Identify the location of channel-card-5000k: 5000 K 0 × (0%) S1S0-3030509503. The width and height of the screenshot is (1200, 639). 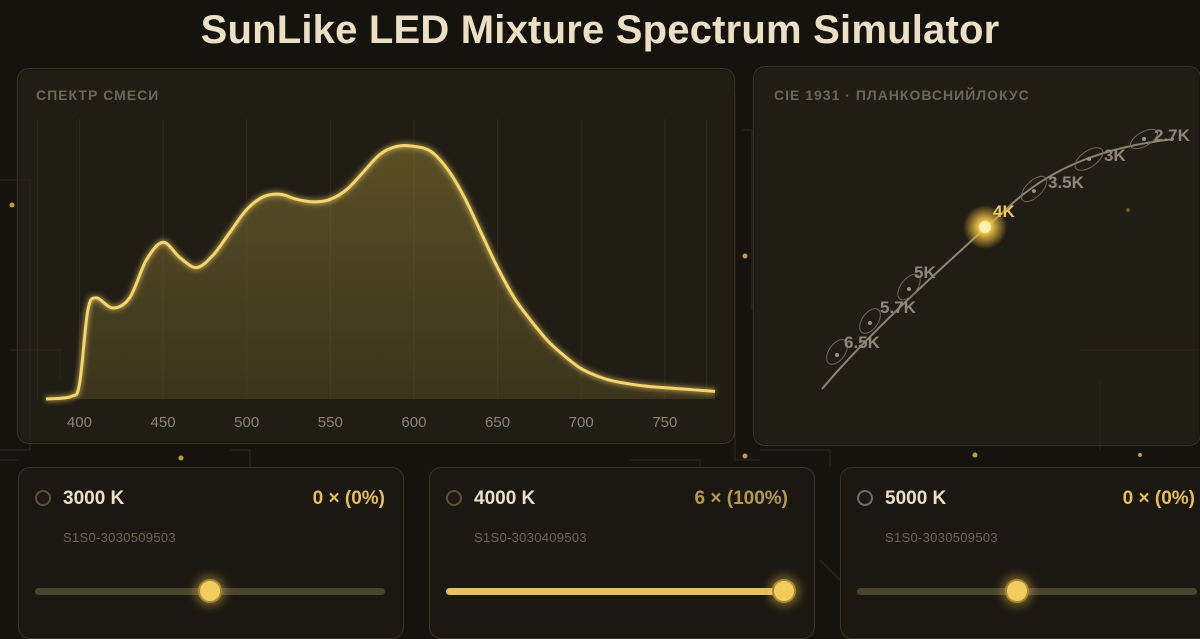
(1020, 553).